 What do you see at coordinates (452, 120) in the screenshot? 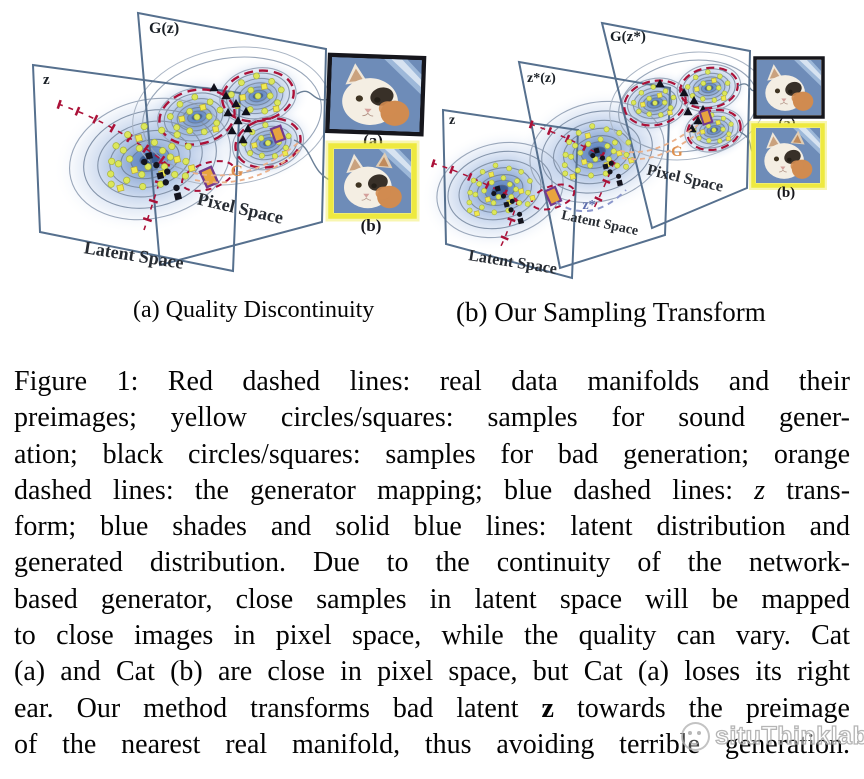
I see `panel-b-z-label: z` at bounding box center [452, 120].